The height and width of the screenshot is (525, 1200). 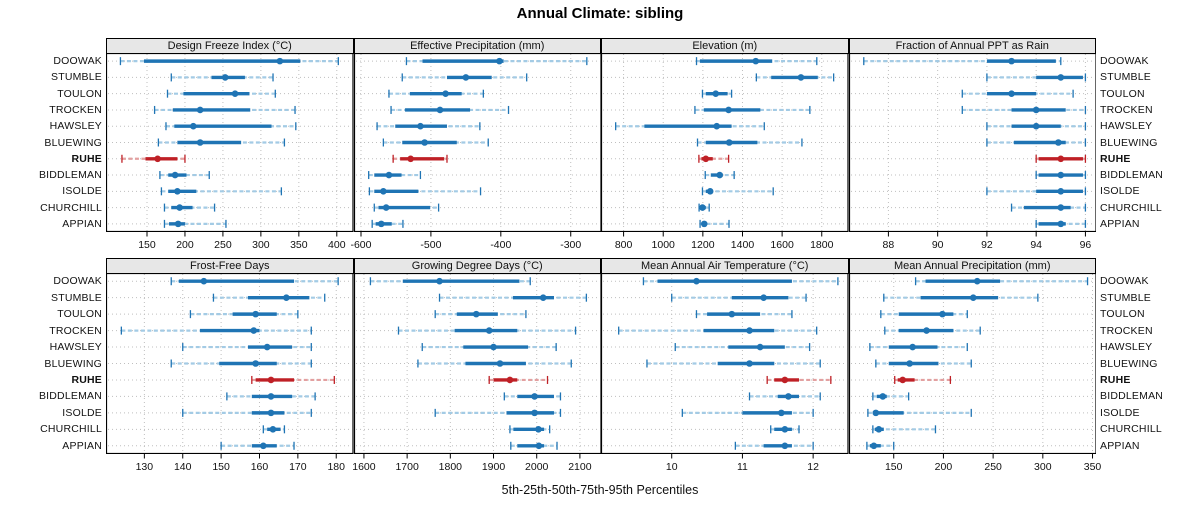 I want to click on series-doowak-design-freeze-index-c, so click(x=229, y=61).